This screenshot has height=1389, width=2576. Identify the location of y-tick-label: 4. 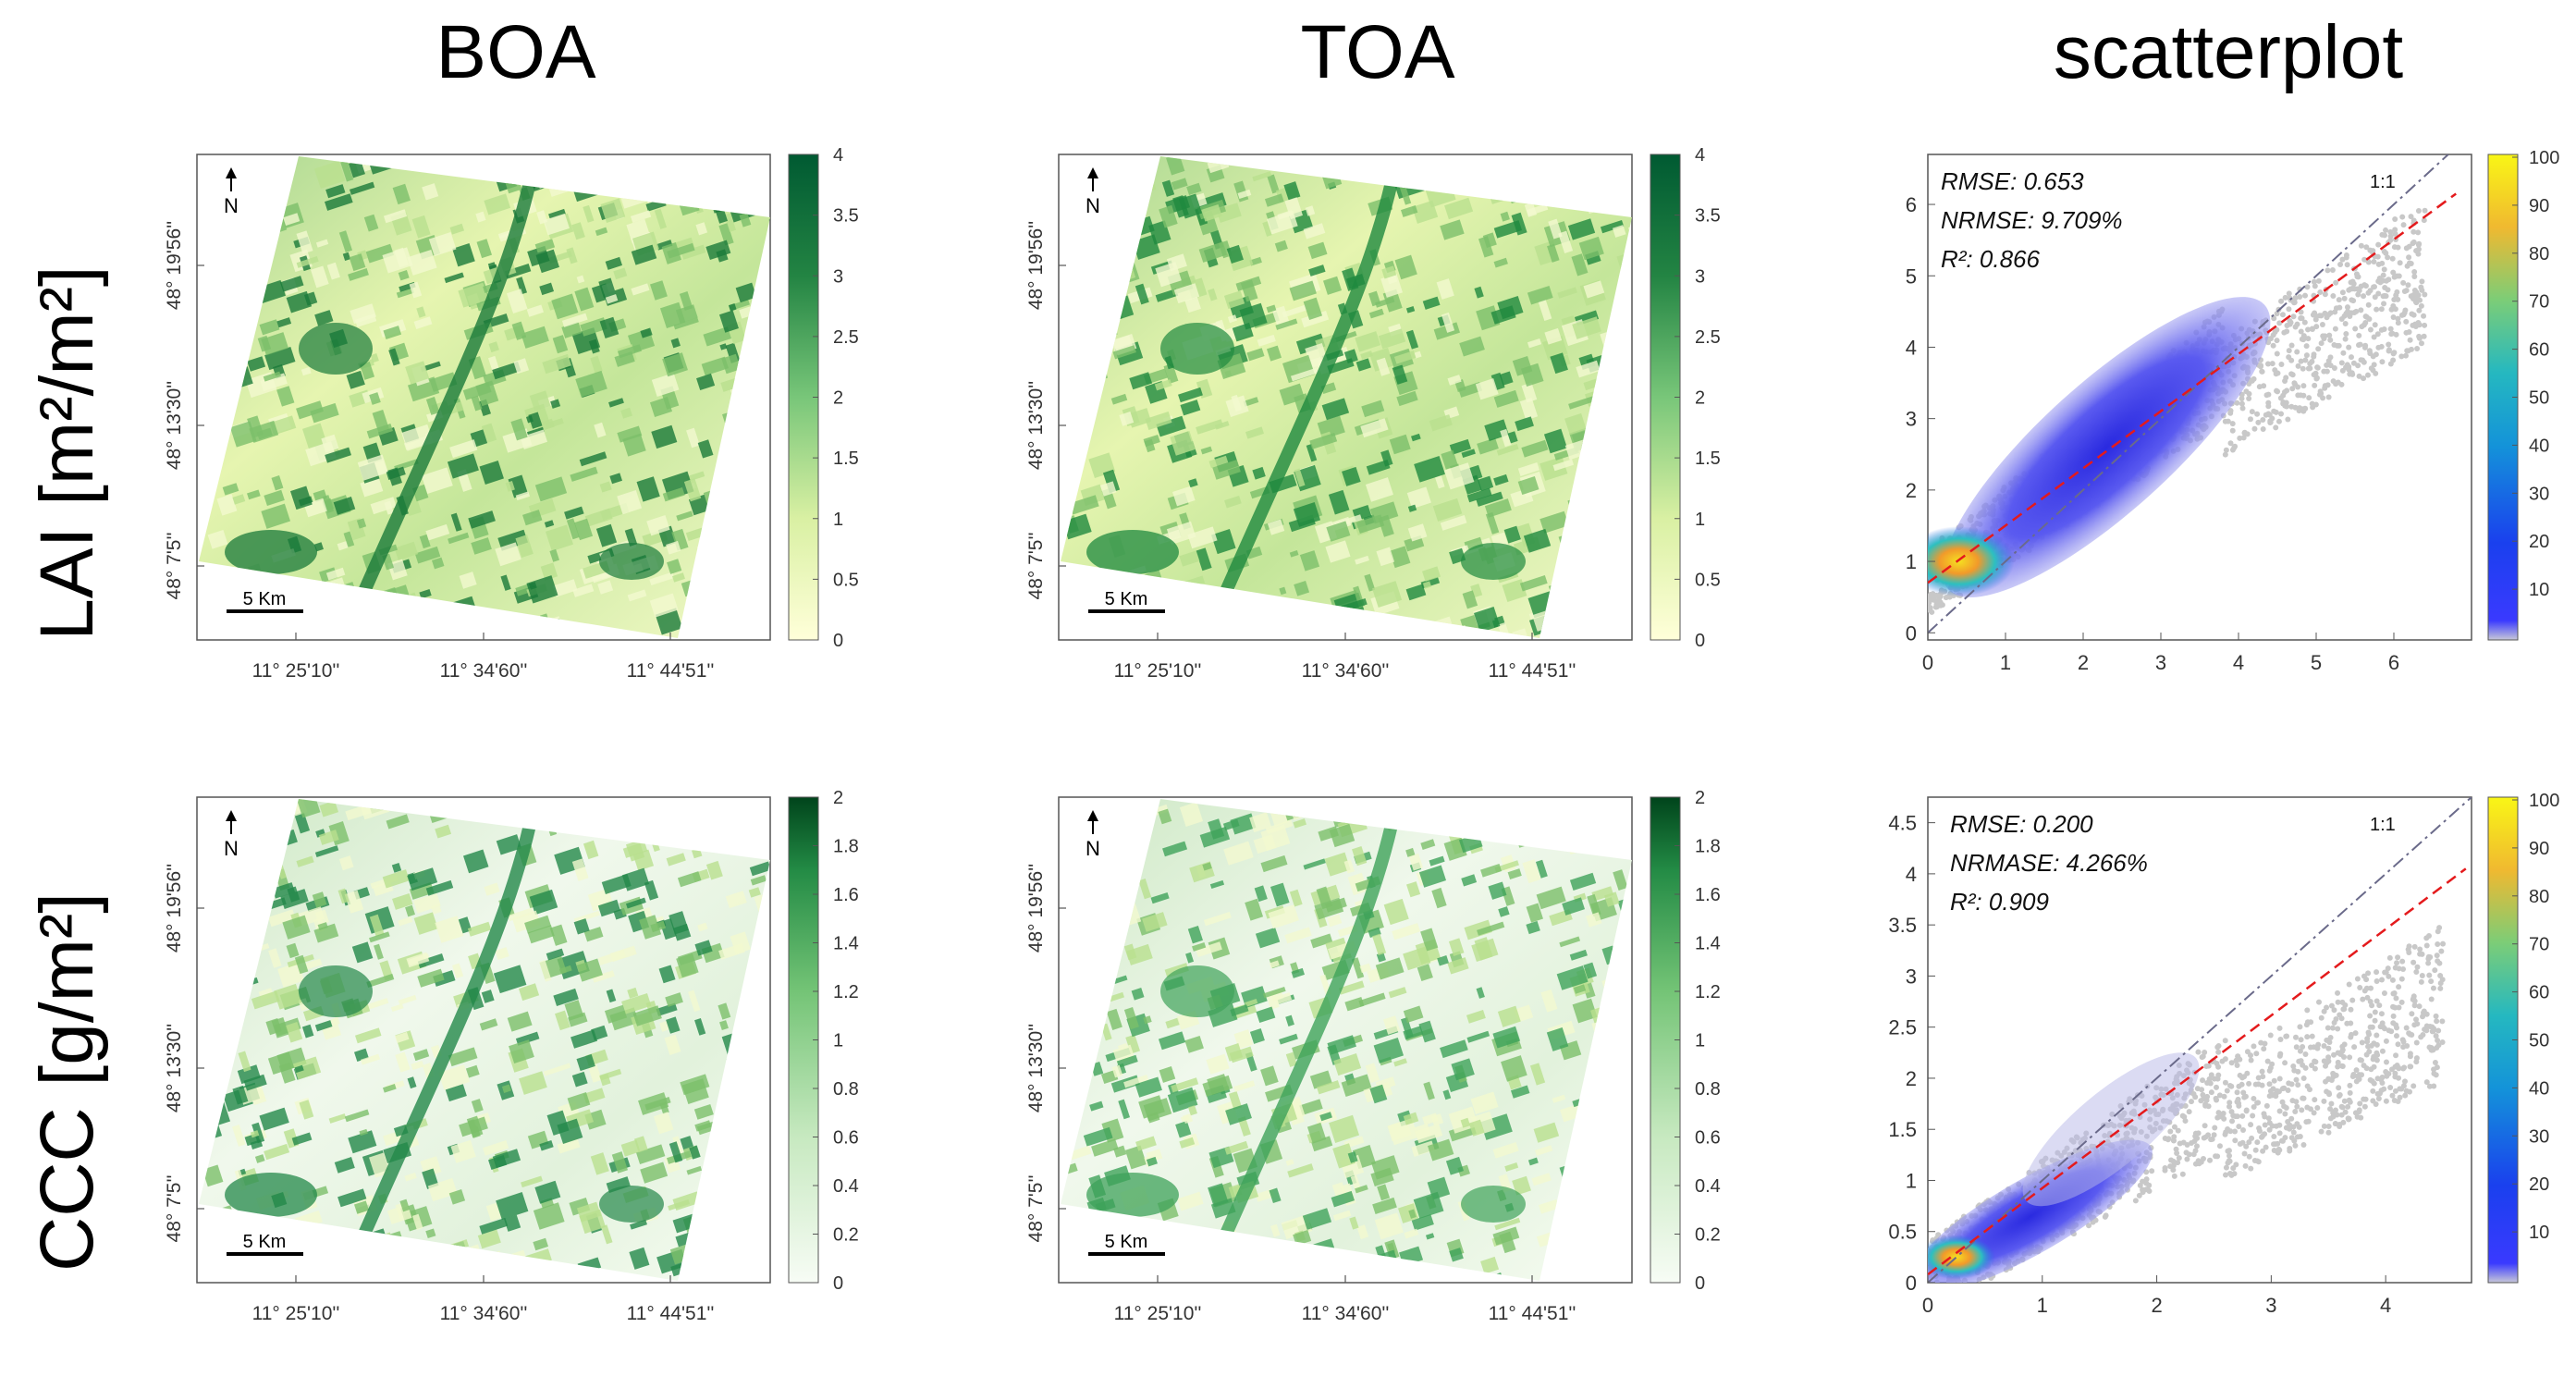
(1911, 875).